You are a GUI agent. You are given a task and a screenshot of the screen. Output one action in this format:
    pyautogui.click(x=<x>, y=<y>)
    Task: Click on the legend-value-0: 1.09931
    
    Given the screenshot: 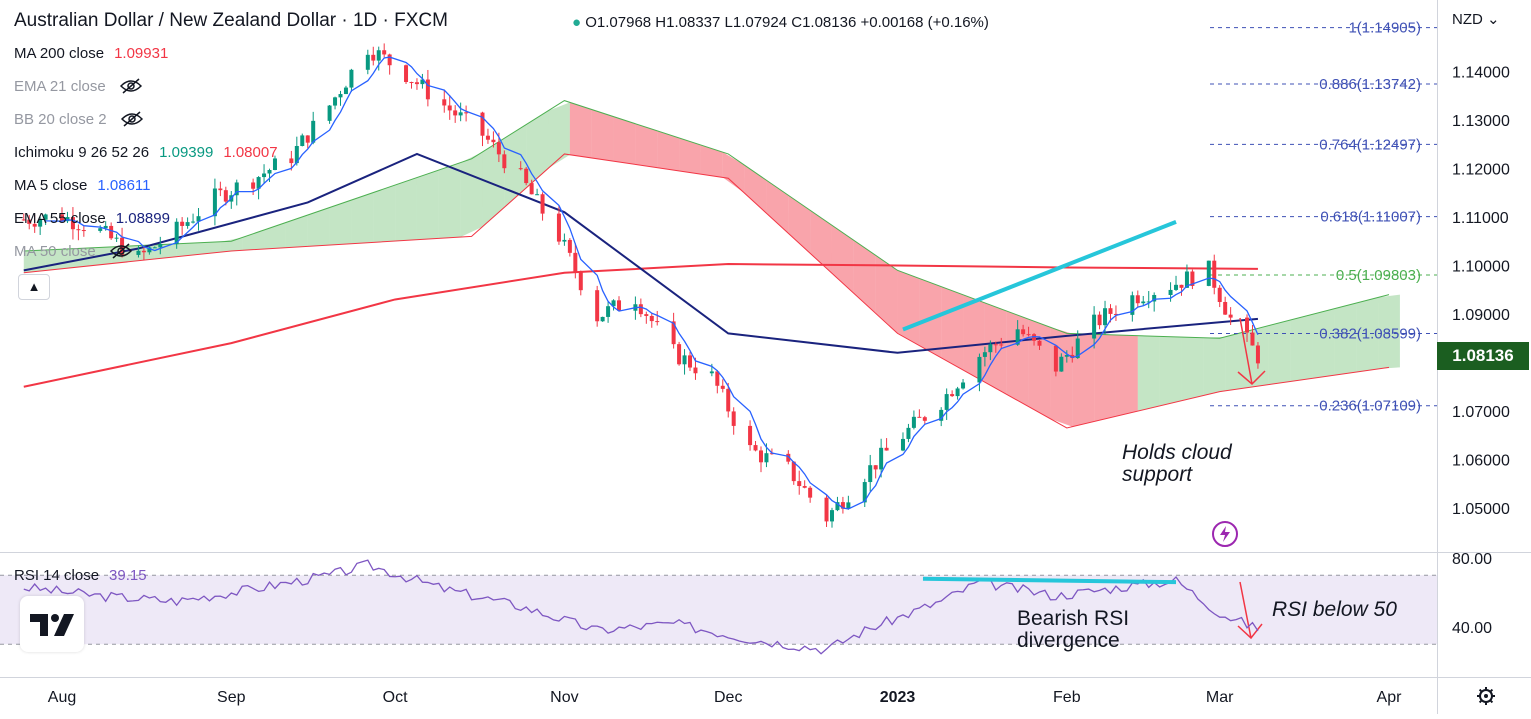 What is the action you would take?
    pyautogui.click(x=141, y=53)
    